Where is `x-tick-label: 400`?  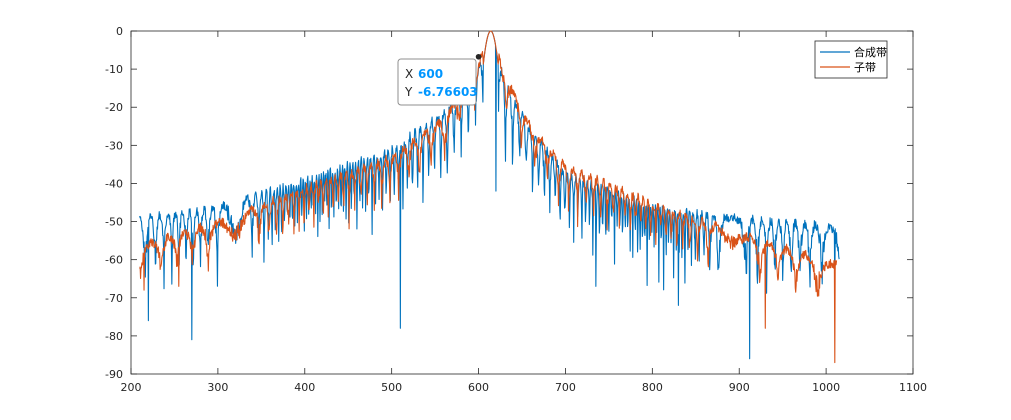 x-tick-label: 400 is located at coordinates (304, 387).